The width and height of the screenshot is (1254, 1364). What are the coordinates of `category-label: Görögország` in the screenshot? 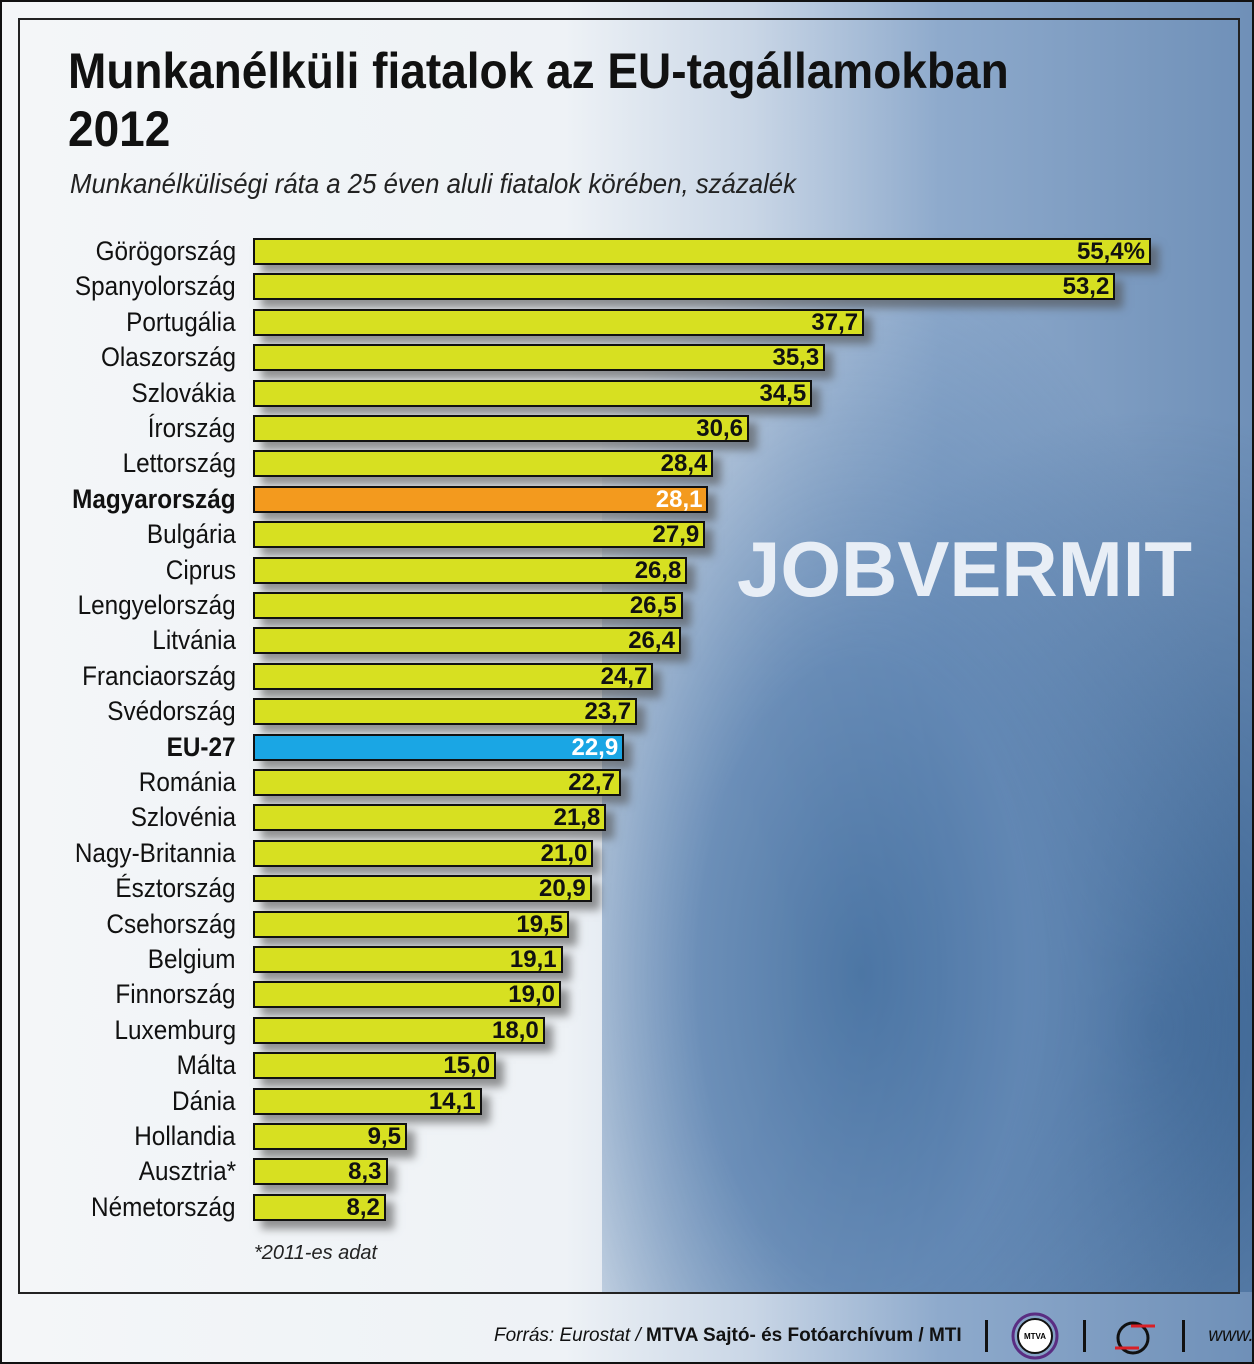 It's located at (165, 251).